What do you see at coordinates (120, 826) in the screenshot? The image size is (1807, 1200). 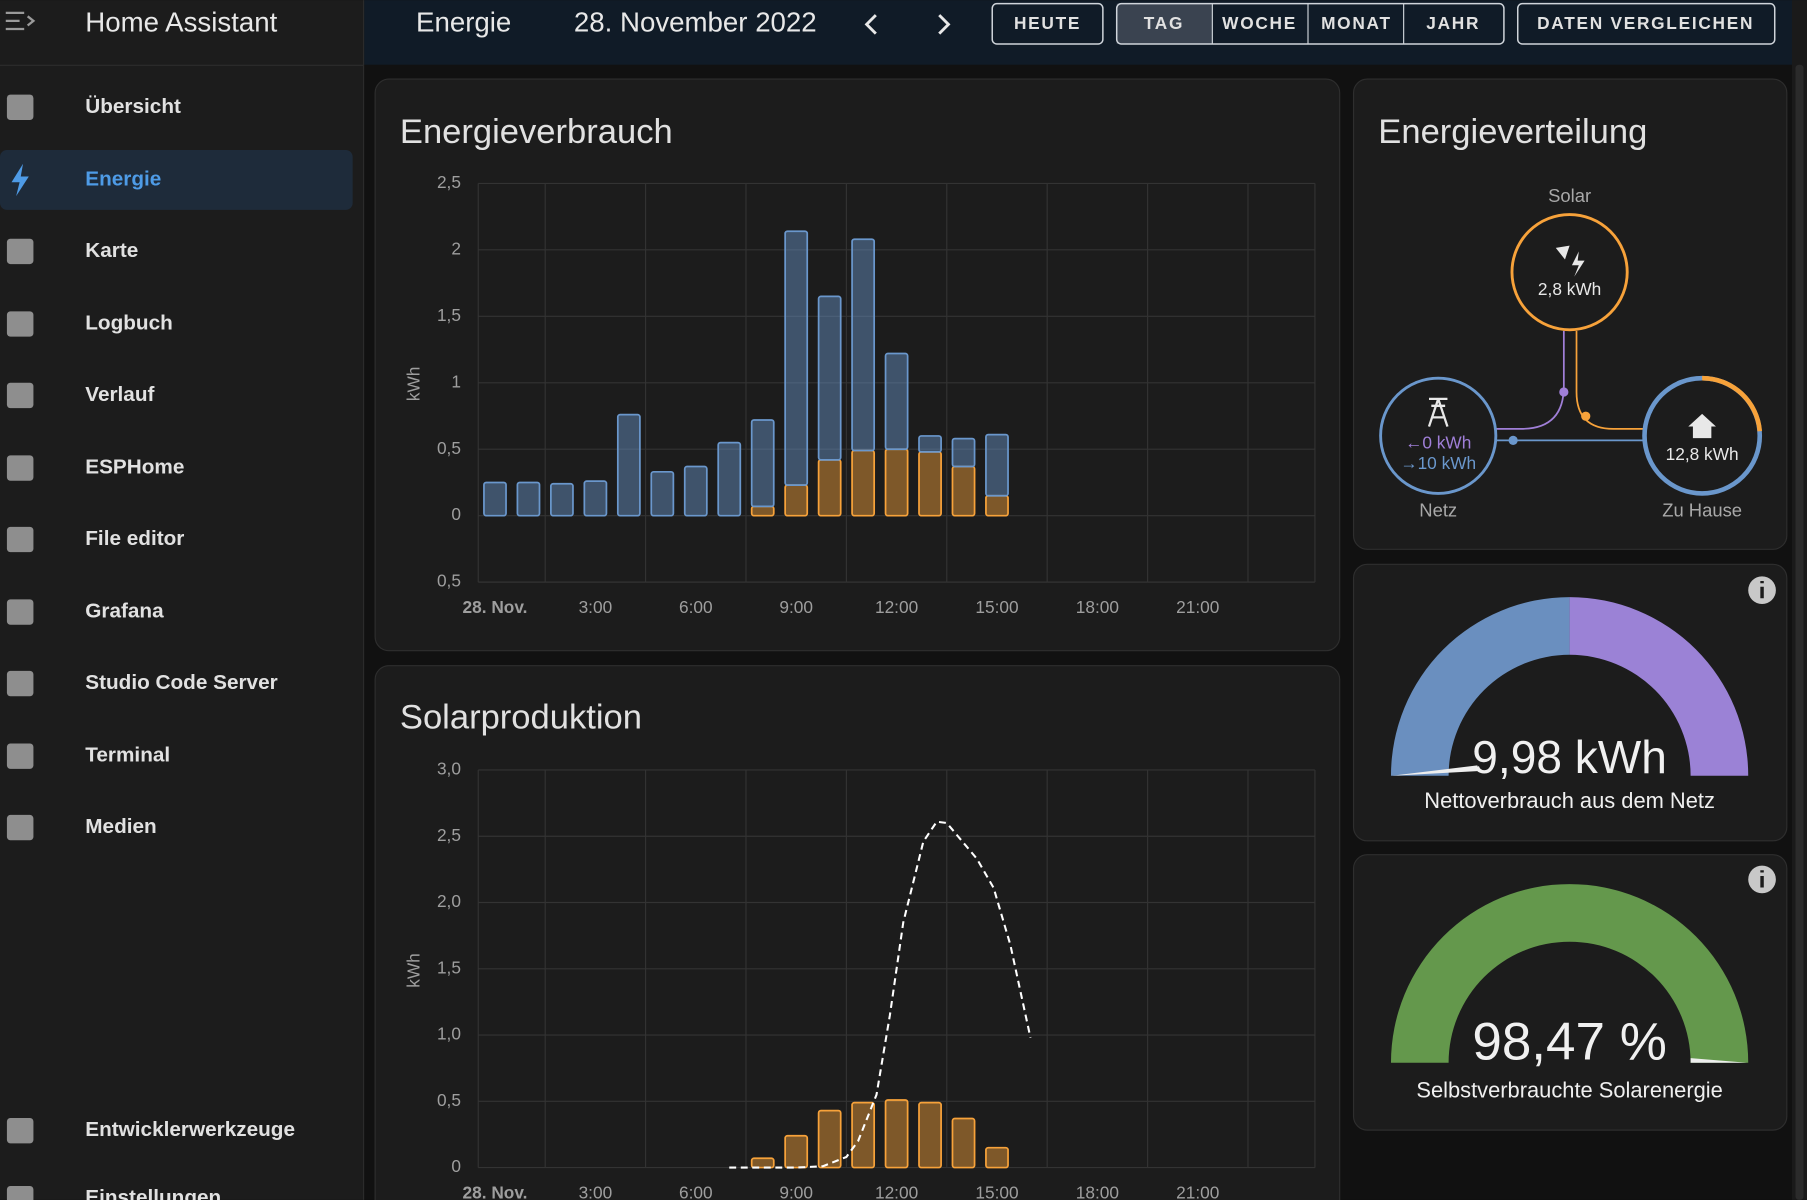 I see `nav-item: Medien` at bounding box center [120, 826].